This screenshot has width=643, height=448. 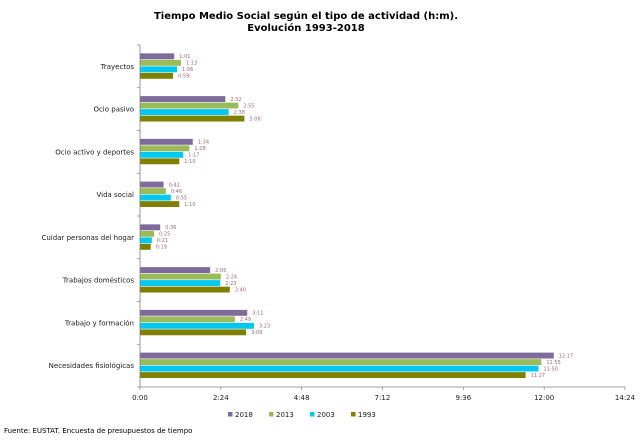 I want to click on legend-swatch-2003, so click(x=312, y=414).